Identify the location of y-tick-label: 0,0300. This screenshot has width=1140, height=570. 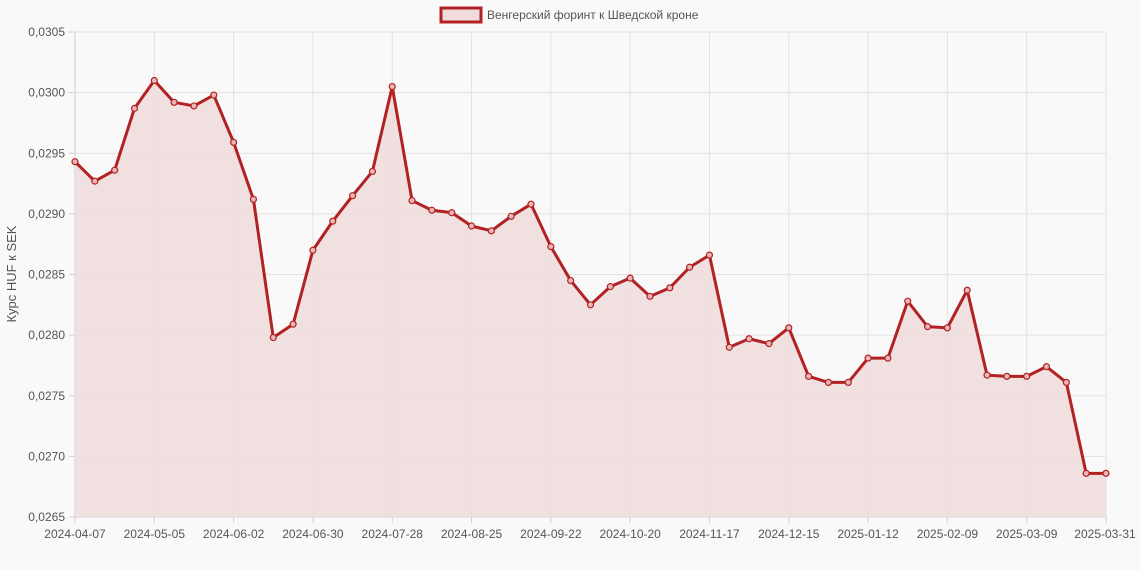
(46, 93).